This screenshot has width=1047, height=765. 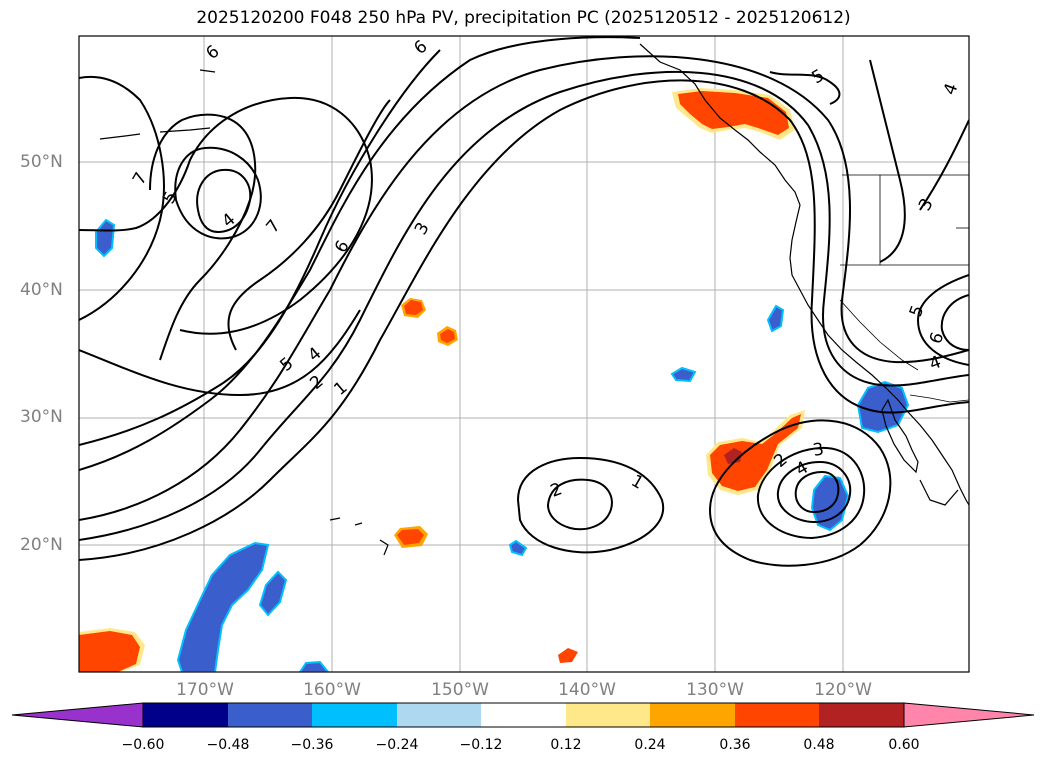 I want to click on lon-label-120w: 120°W, so click(x=843, y=690).